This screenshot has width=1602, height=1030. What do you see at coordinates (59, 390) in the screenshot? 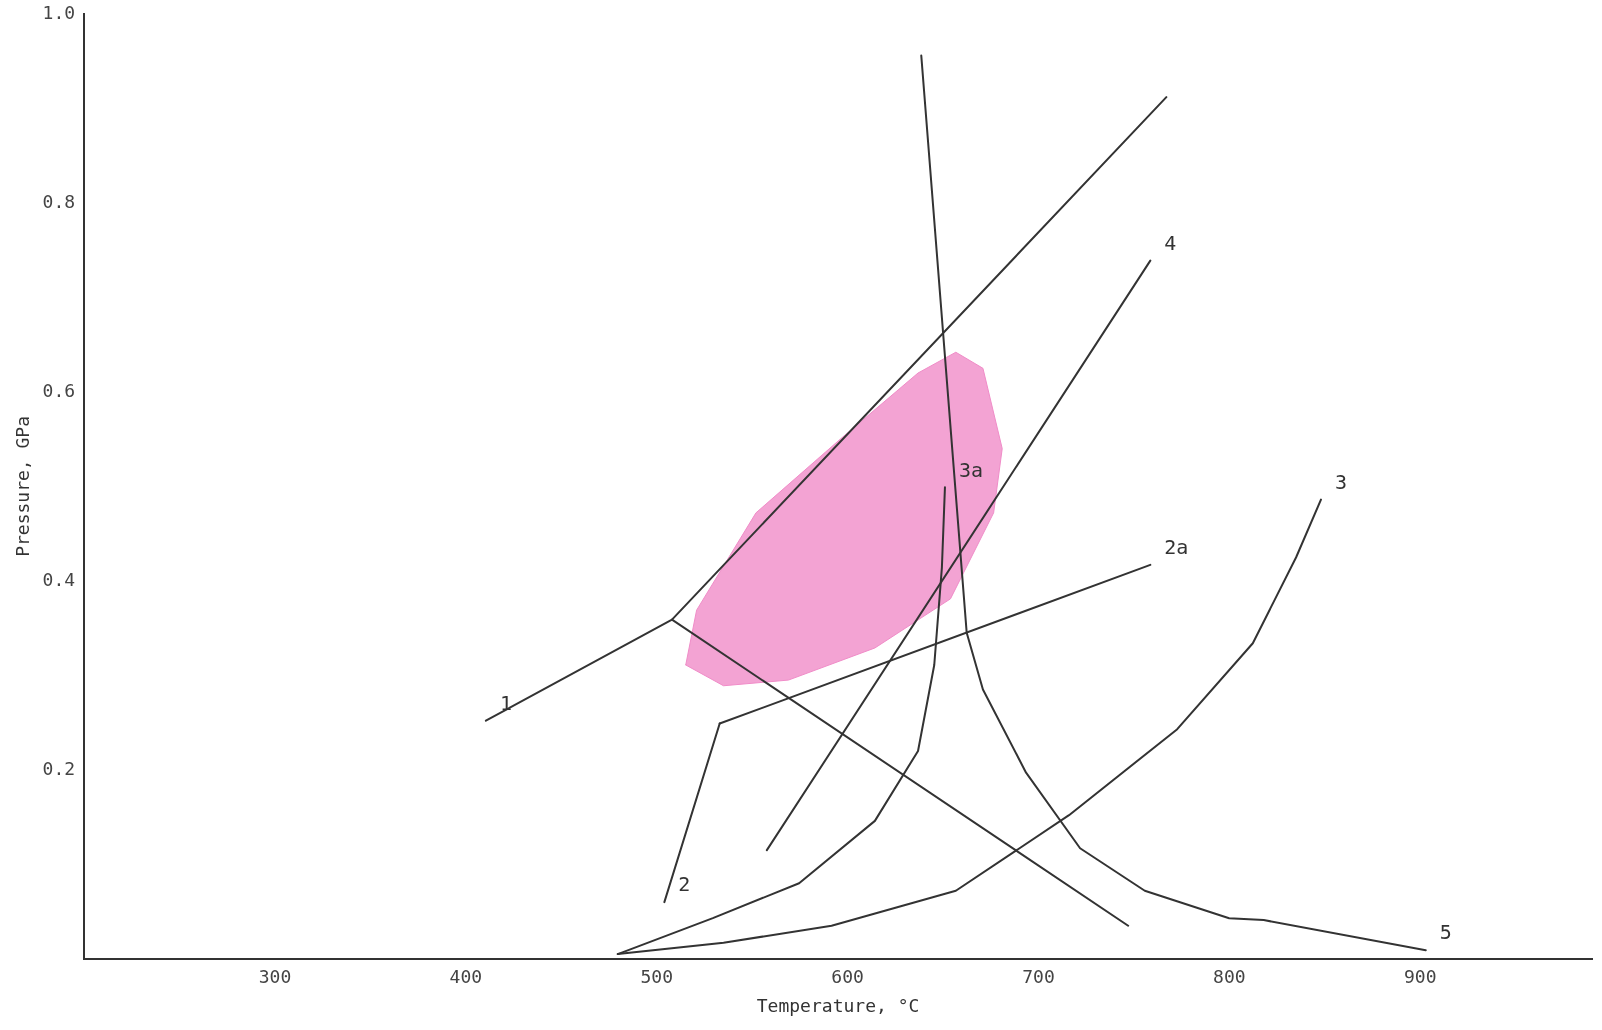
I see `y-tick-label: 0.6` at bounding box center [59, 390].